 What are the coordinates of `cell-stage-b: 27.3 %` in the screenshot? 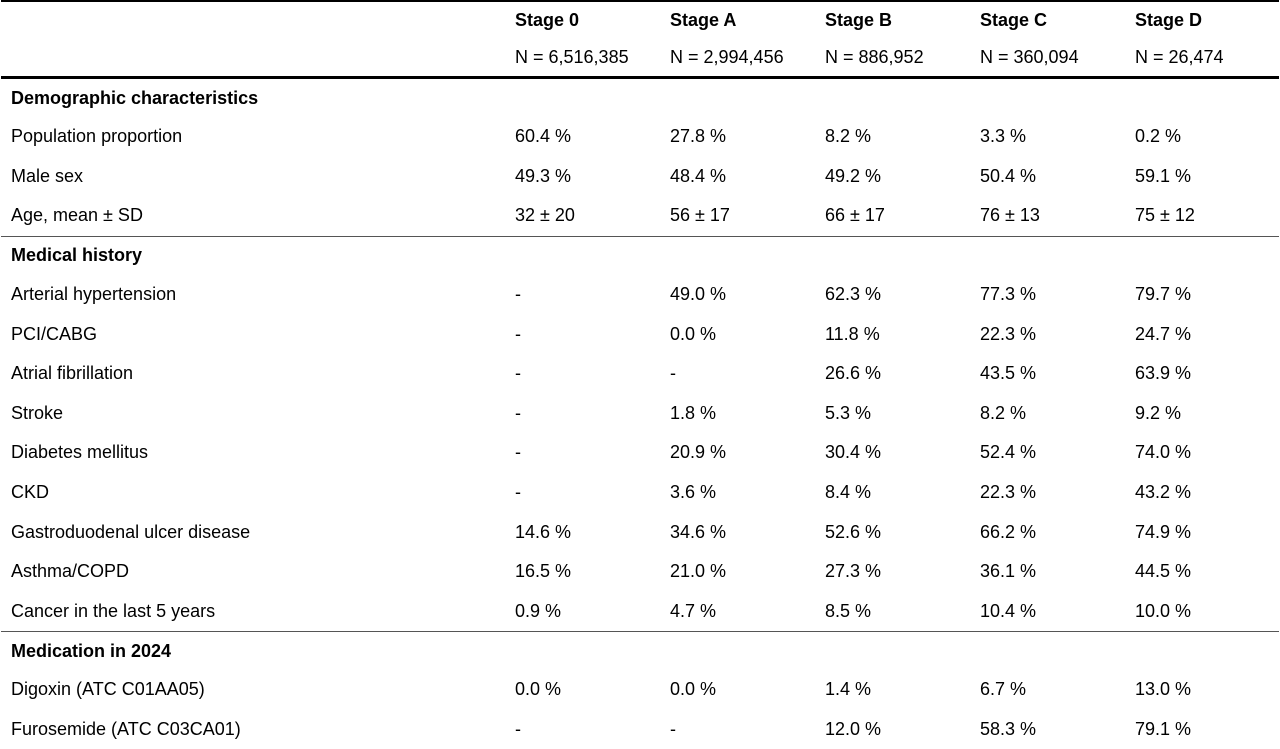 It's located at (853, 571).